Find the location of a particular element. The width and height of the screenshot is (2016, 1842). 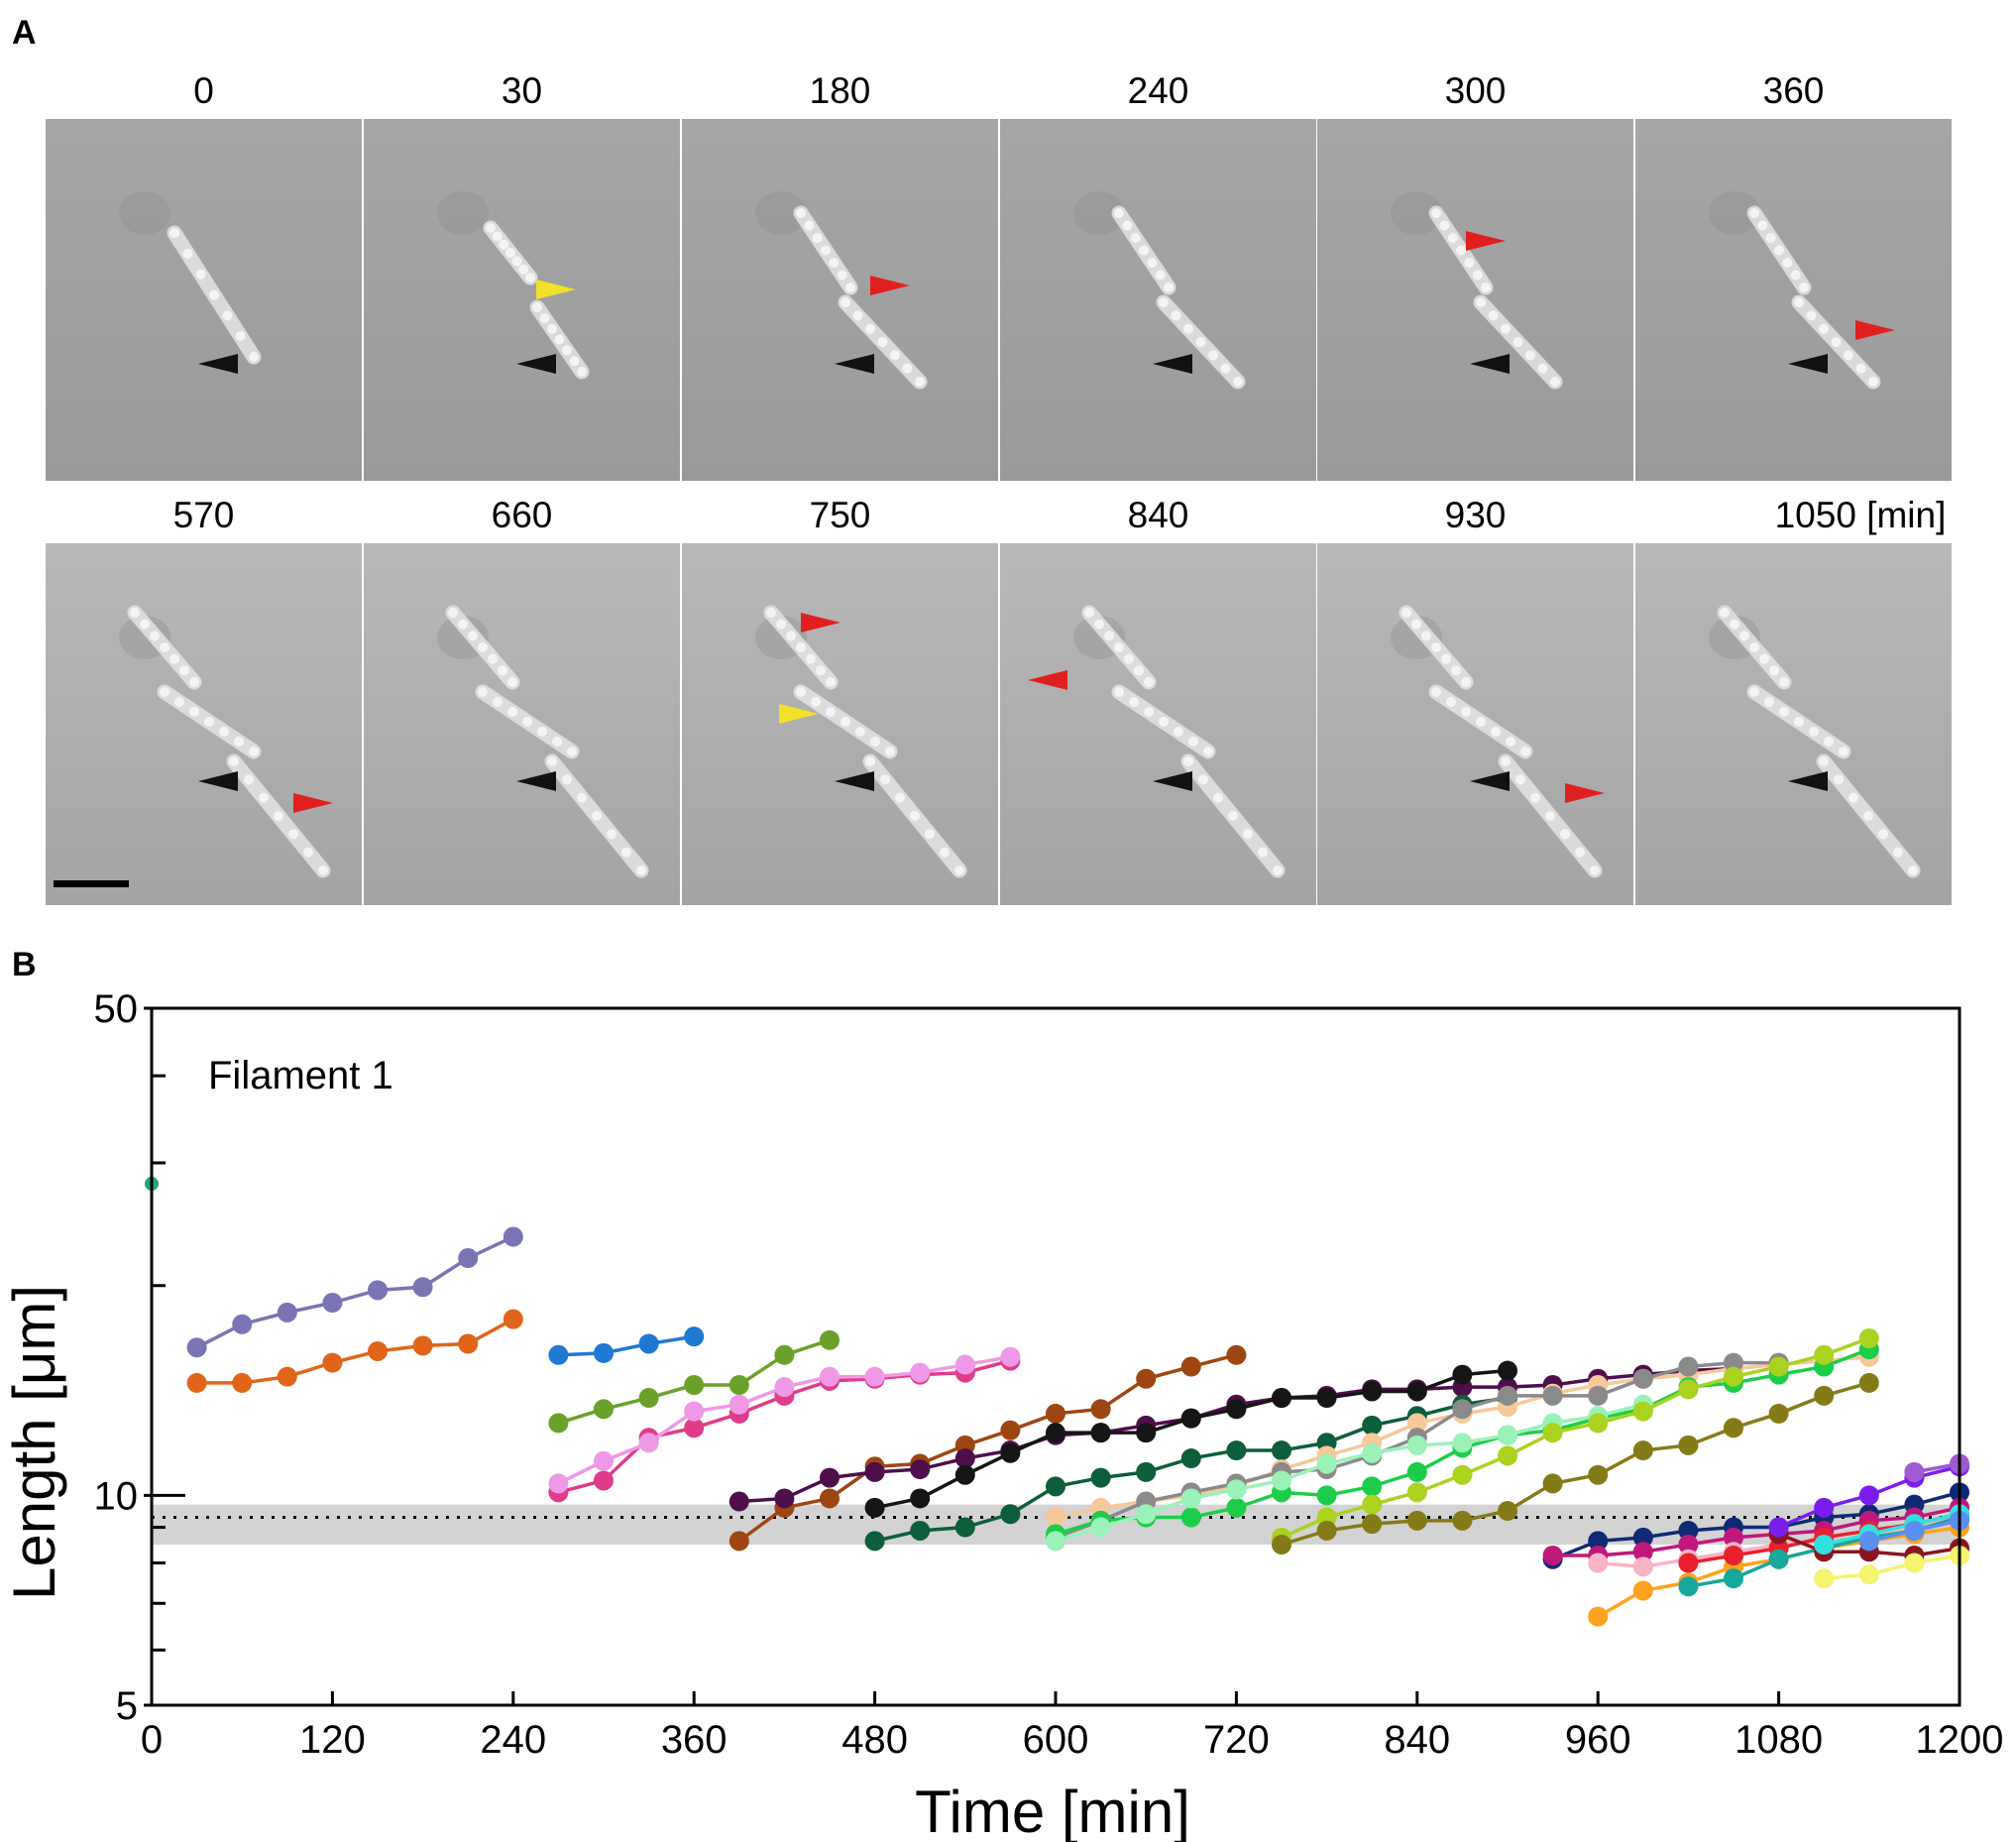

microscopy-frame is located at coordinates (204, 300).